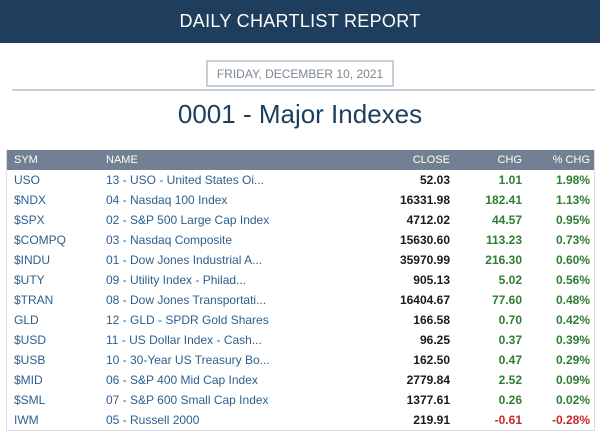 This screenshot has height=439, width=600. I want to click on index-name-link: 05 - Russell 2000, so click(153, 420).